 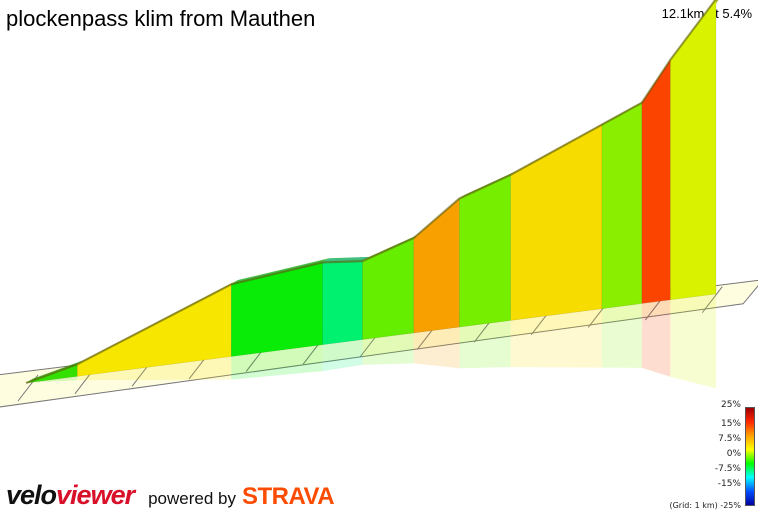 What do you see at coordinates (729, 439) in the screenshot?
I see `scale-label-7-5: 7.5%` at bounding box center [729, 439].